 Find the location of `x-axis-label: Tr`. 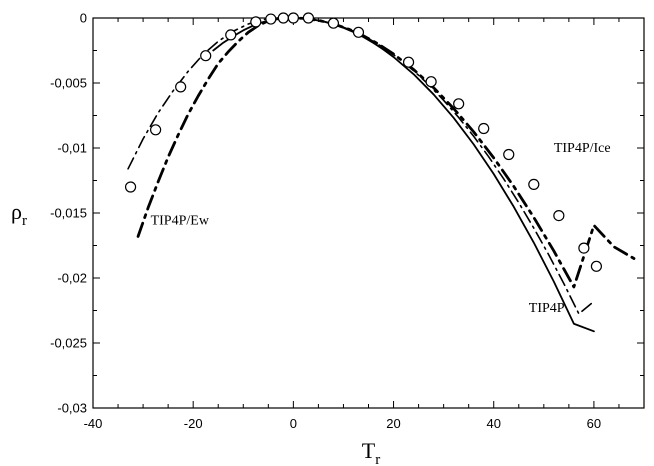

x-axis-label: Tr is located at coordinates (371, 452).